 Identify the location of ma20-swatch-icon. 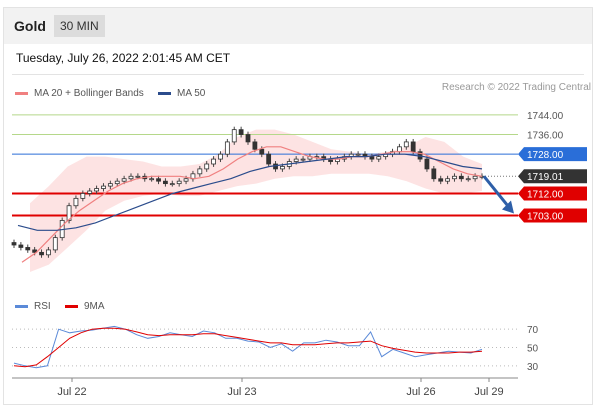
(21, 93).